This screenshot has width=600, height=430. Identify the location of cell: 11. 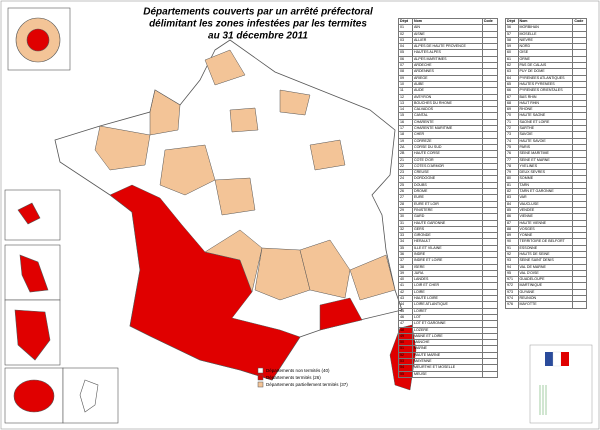
(405, 91).